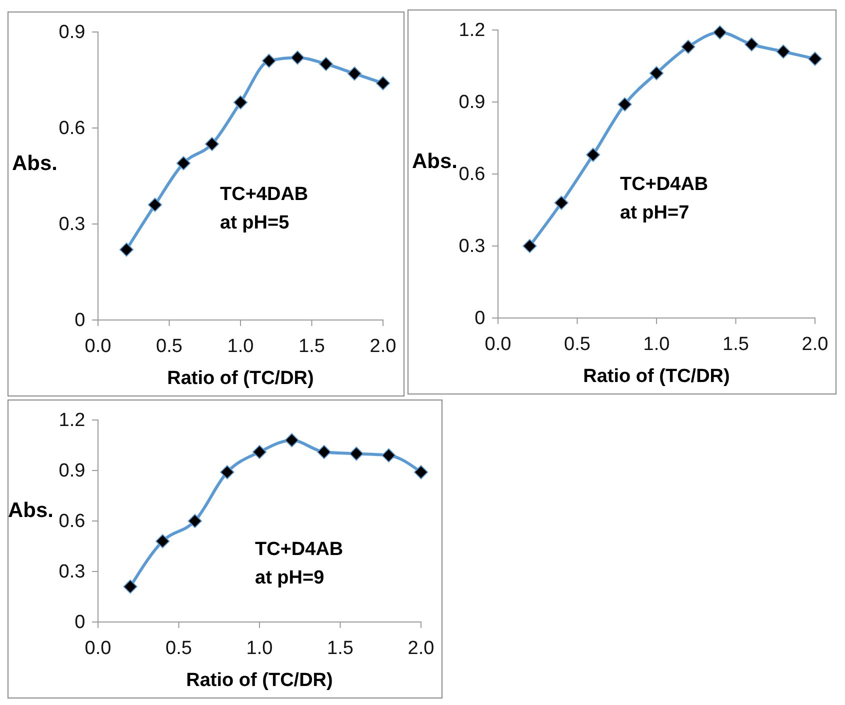  Describe the element at coordinates (664, 199) in the screenshot. I see `annotation: TC+D4AB at pH=7` at that location.